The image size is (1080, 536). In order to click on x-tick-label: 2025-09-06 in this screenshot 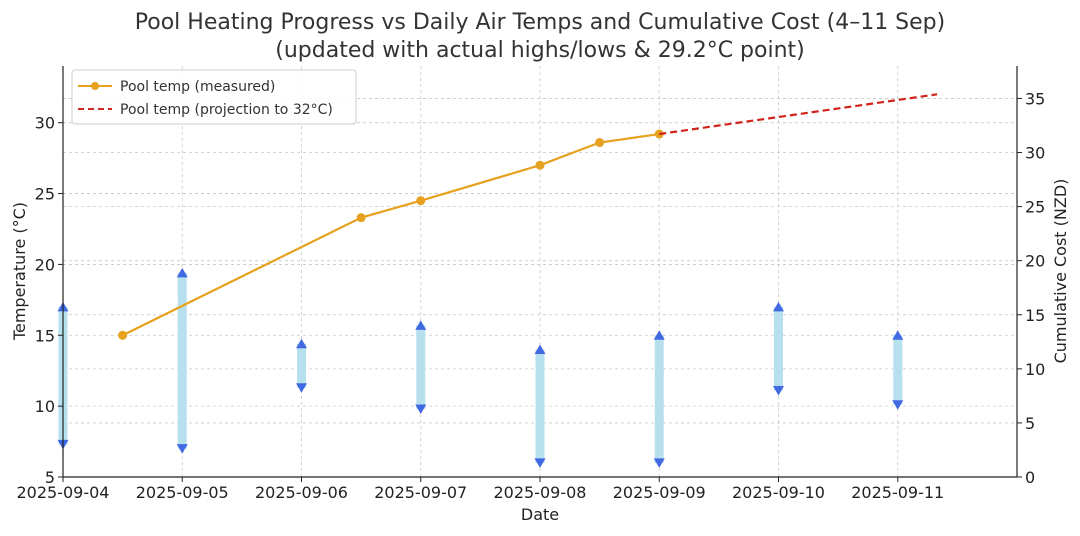, I will do `click(301, 492)`.